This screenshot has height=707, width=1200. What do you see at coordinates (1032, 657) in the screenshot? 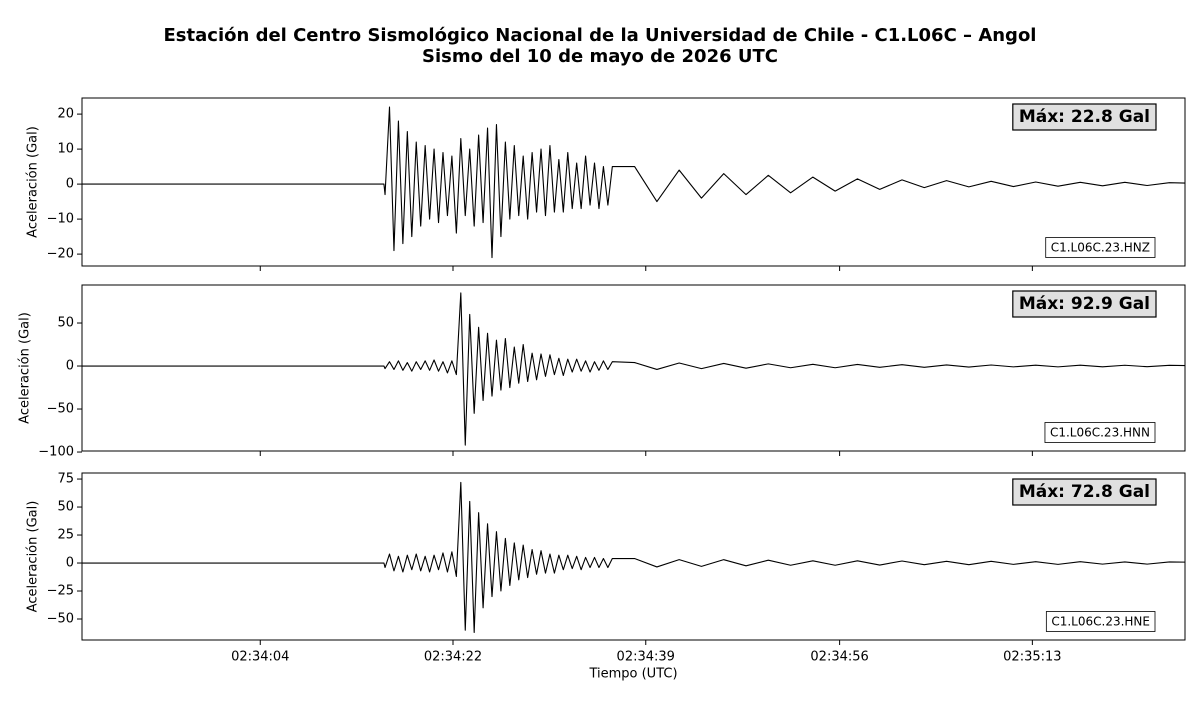
I see `x-tick-label: 02:35:13` at bounding box center [1032, 657].